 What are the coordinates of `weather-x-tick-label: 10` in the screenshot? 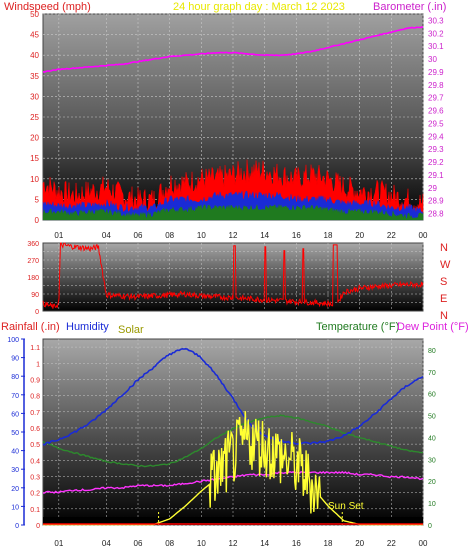 It's located at (201, 543).